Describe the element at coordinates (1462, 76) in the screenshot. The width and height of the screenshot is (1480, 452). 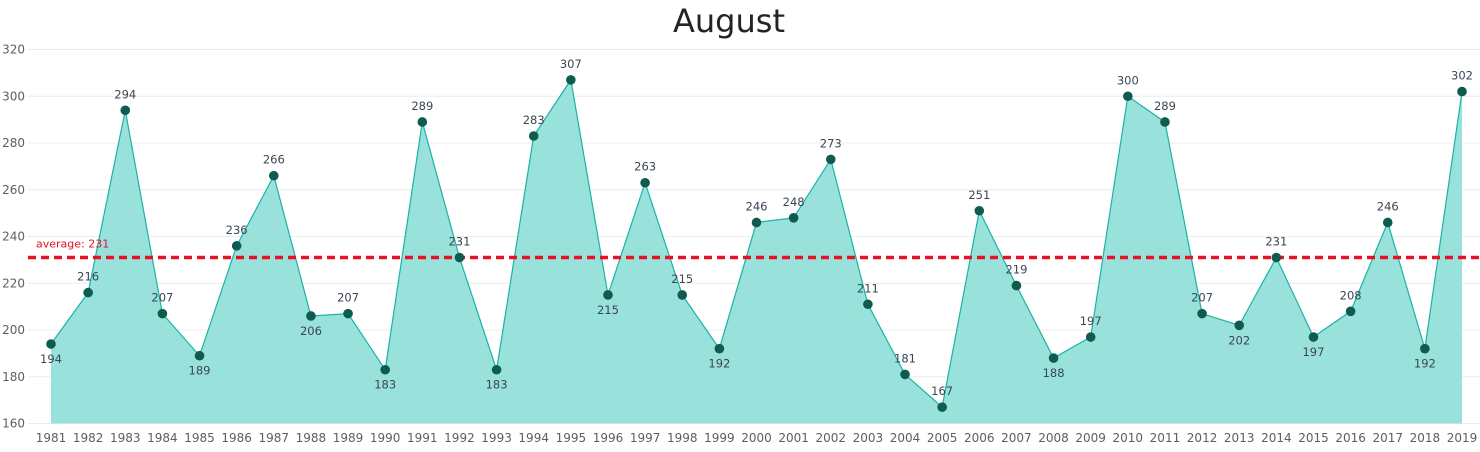
I see `data-label: 302` at that location.